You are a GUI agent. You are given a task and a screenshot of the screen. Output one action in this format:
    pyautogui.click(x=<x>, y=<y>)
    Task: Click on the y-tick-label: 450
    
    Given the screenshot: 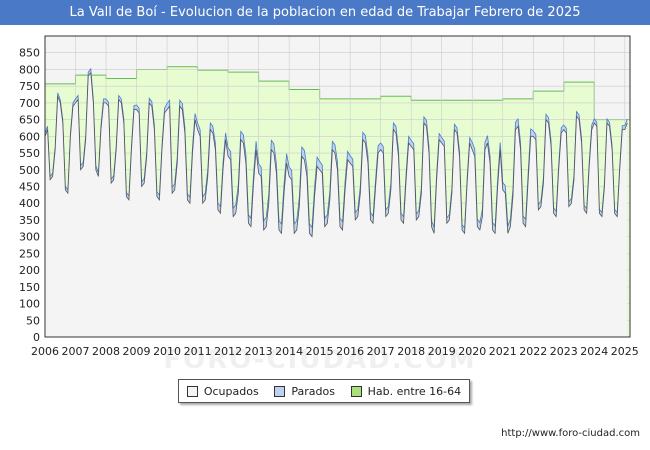 What is the action you would take?
    pyautogui.click(x=29, y=187)
    